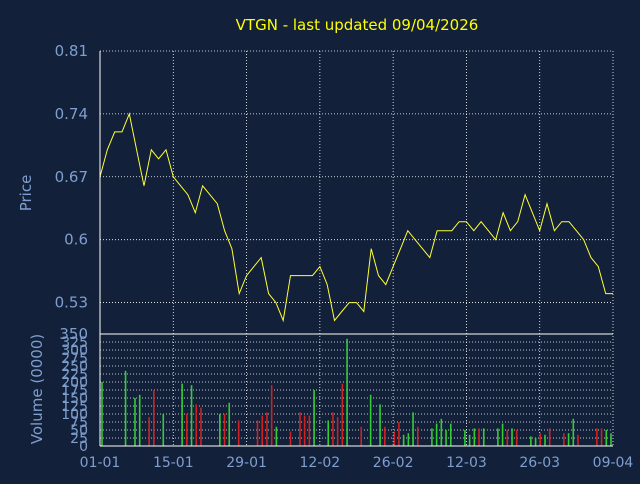 This screenshot has width=640, height=484. Describe the element at coordinates (613, 463) in the screenshot. I see `x-tick-label: 09-04` at that location.